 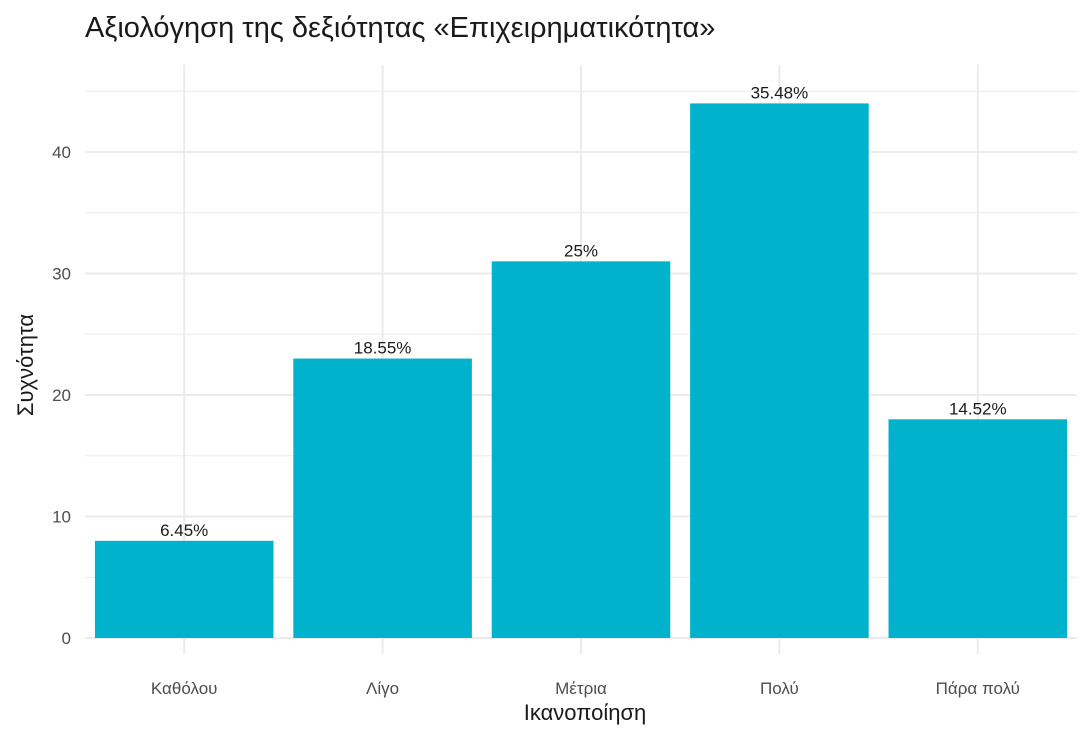 What do you see at coordinates (61, 395) in the screenshot?
I see `y-tick-label: 20` at bounding box center [61, 395].